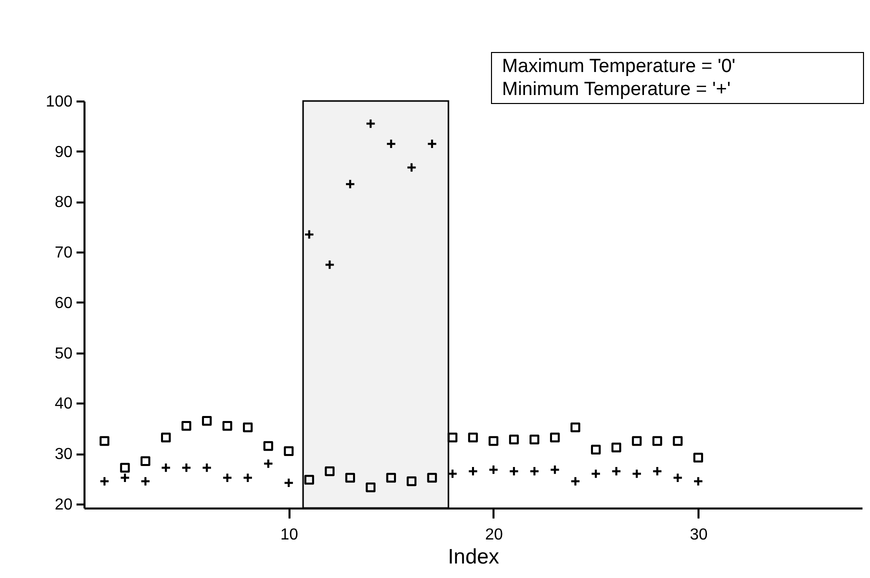 This screenshot has height=578, width=870. Describe the element at coordinates (63, 505) in the screenshot. I see `y-tick-label: 20` at that location.